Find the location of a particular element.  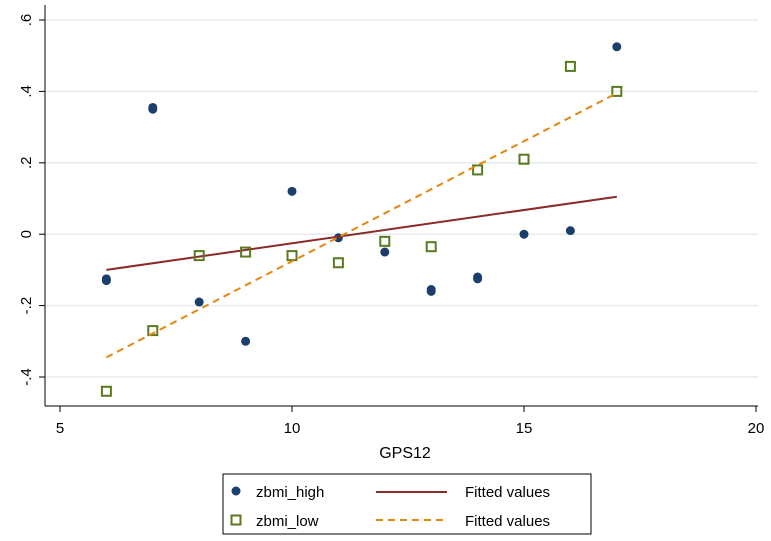

legend-label-fitted-solid: Fitted values is located at coordinates (507, 492).